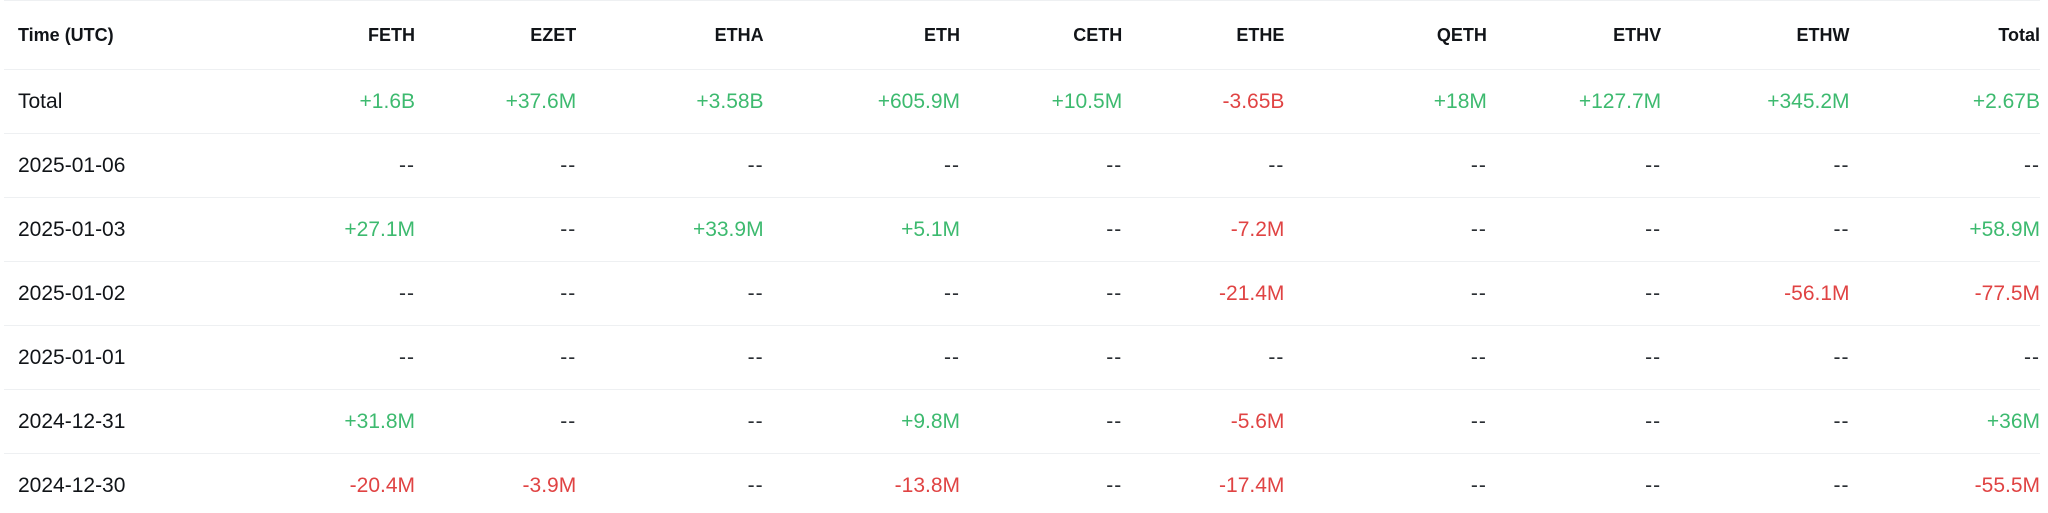  I want to click on column-header-qeth: QETH, so click(1461, 34).